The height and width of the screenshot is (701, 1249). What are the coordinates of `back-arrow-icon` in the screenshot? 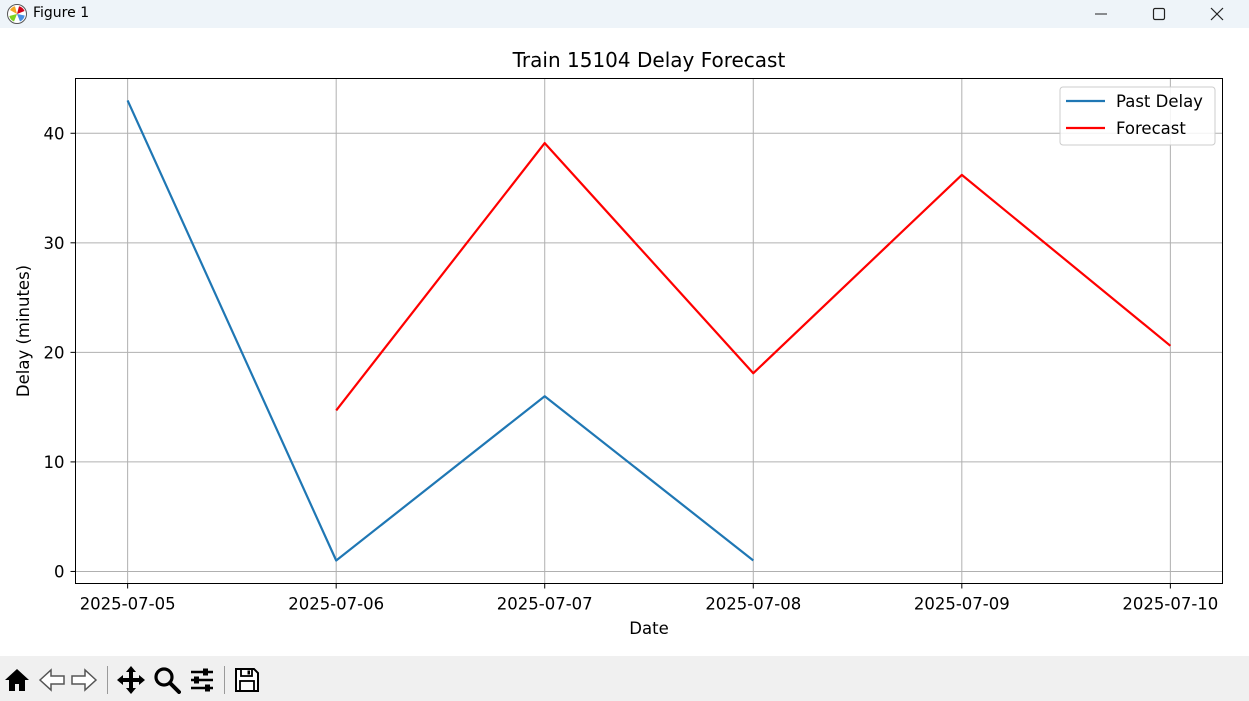 It's located at (51, 680).